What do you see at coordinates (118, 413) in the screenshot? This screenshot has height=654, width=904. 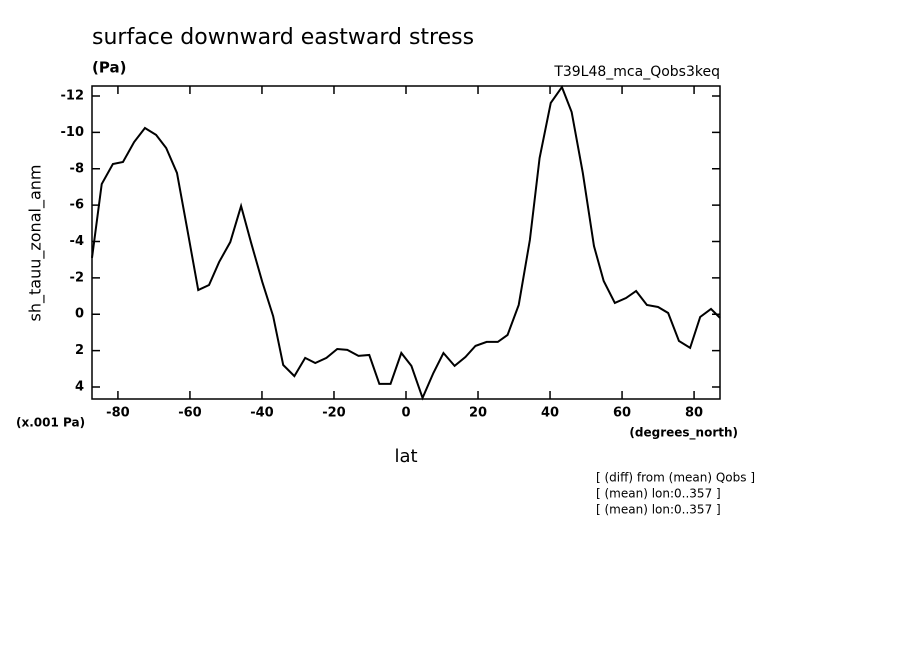 I see `x-tick-label: -80` at bounding box center [118, 413].